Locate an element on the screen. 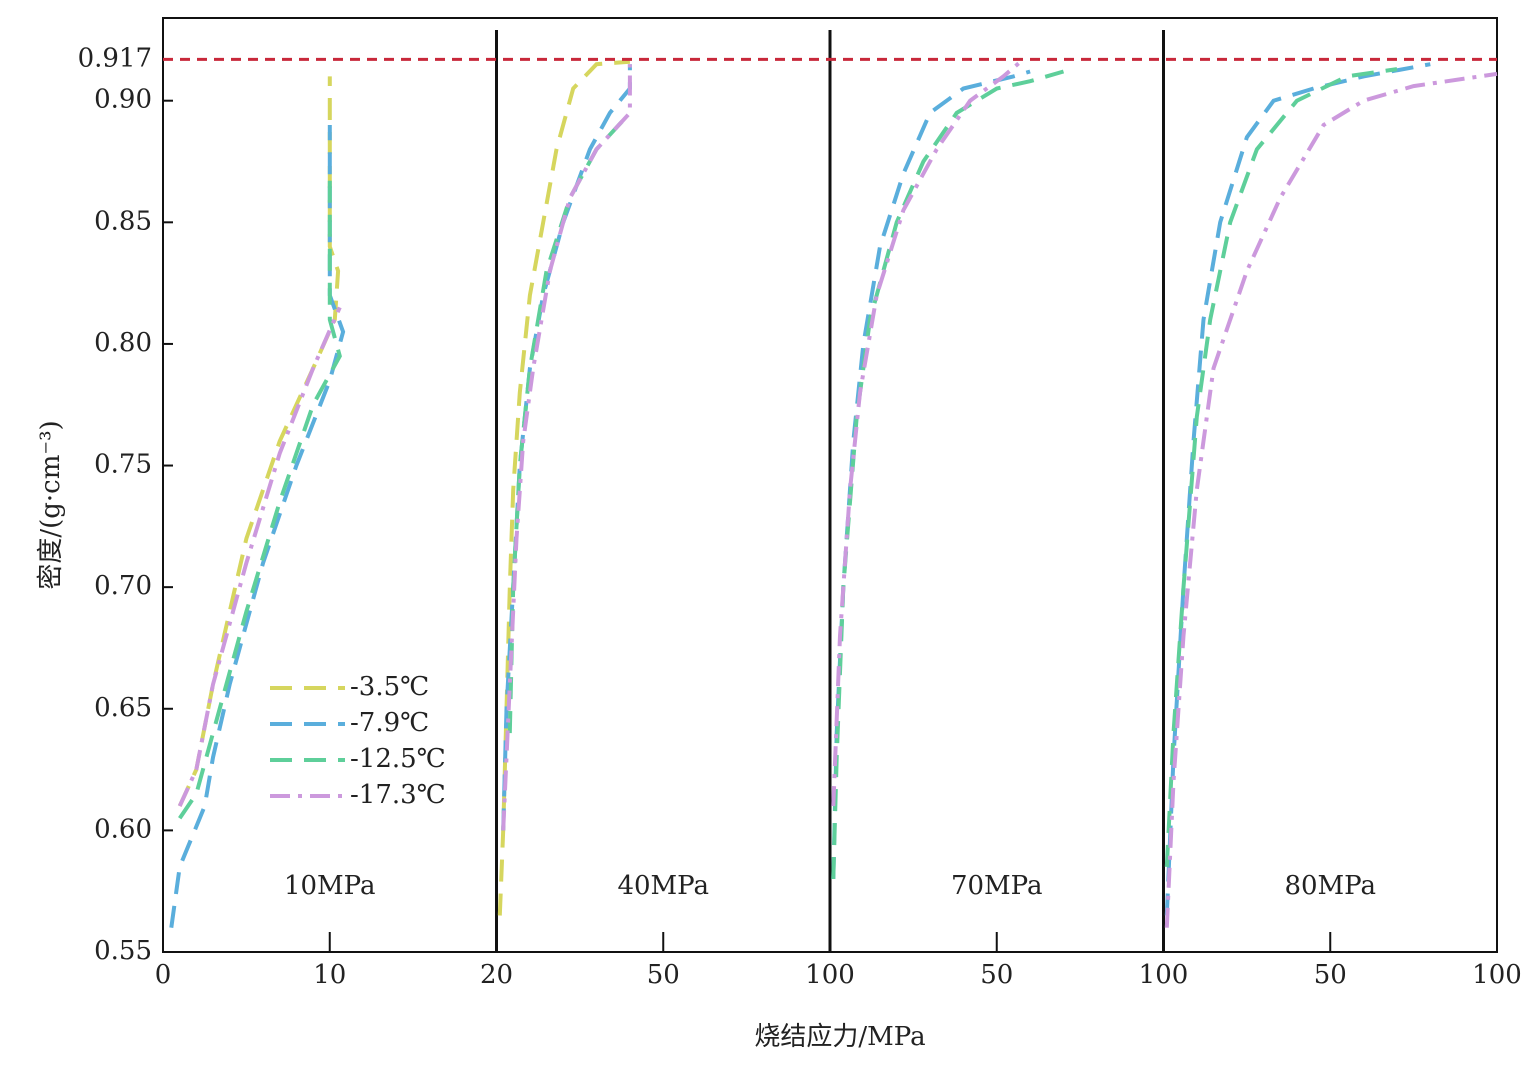  x-tick-label: 0 is located at coordinates (163, 975).